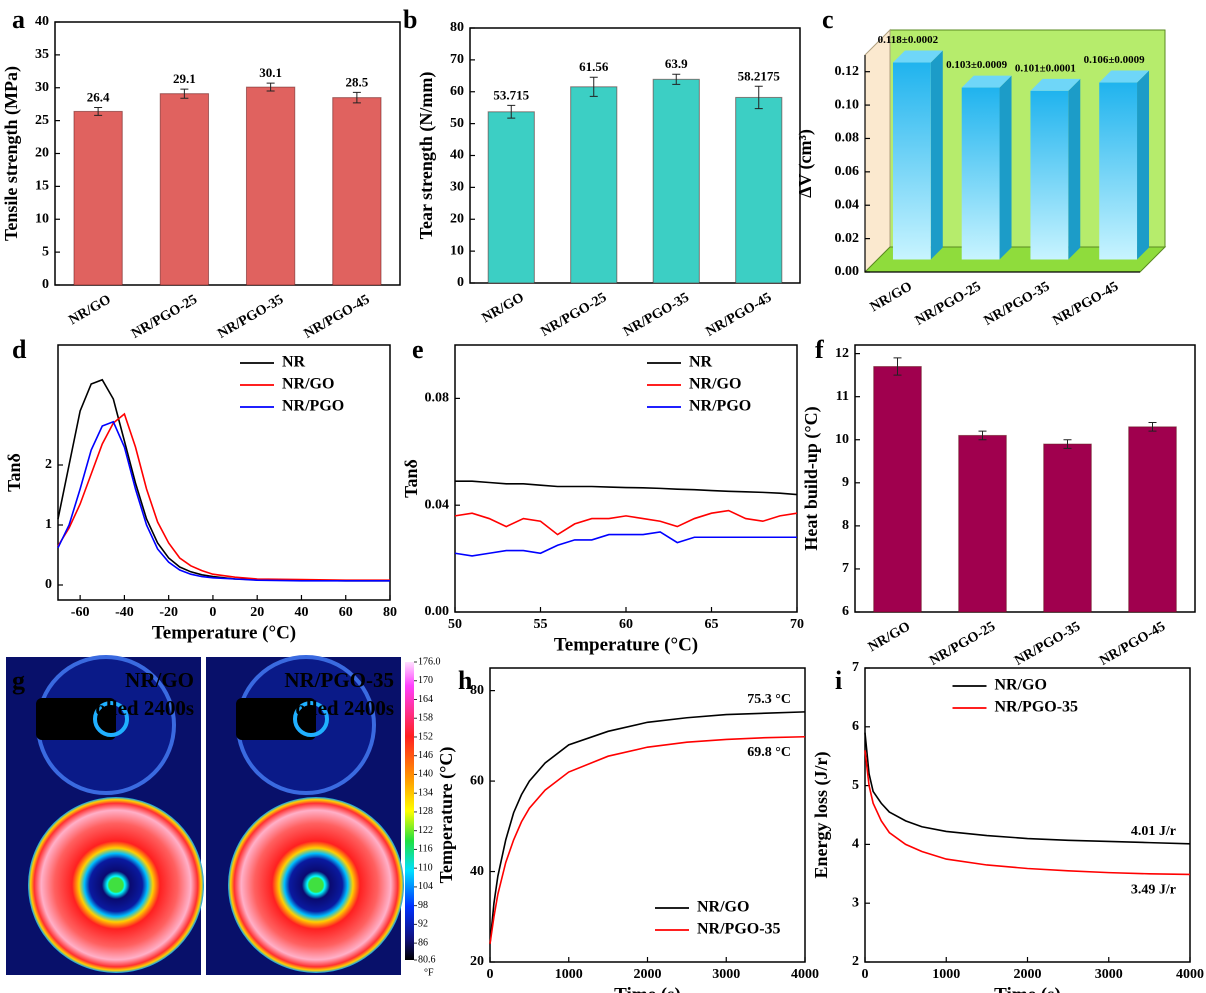  I want to click on x-tick-label: 3000, so click(1109, 974).